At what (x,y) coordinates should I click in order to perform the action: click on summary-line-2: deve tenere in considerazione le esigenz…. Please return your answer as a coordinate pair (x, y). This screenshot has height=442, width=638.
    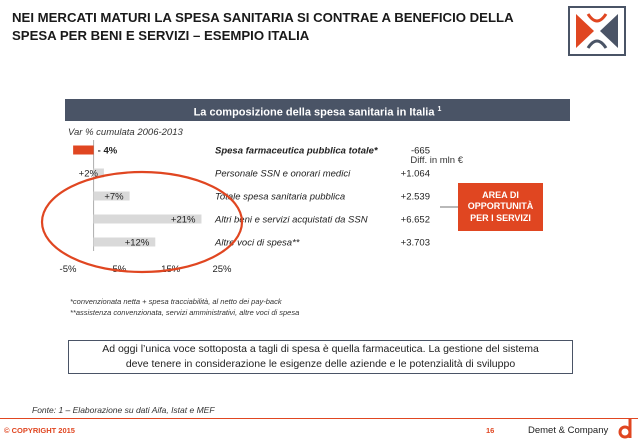
    Looking at the image, I should click on (320, 364).